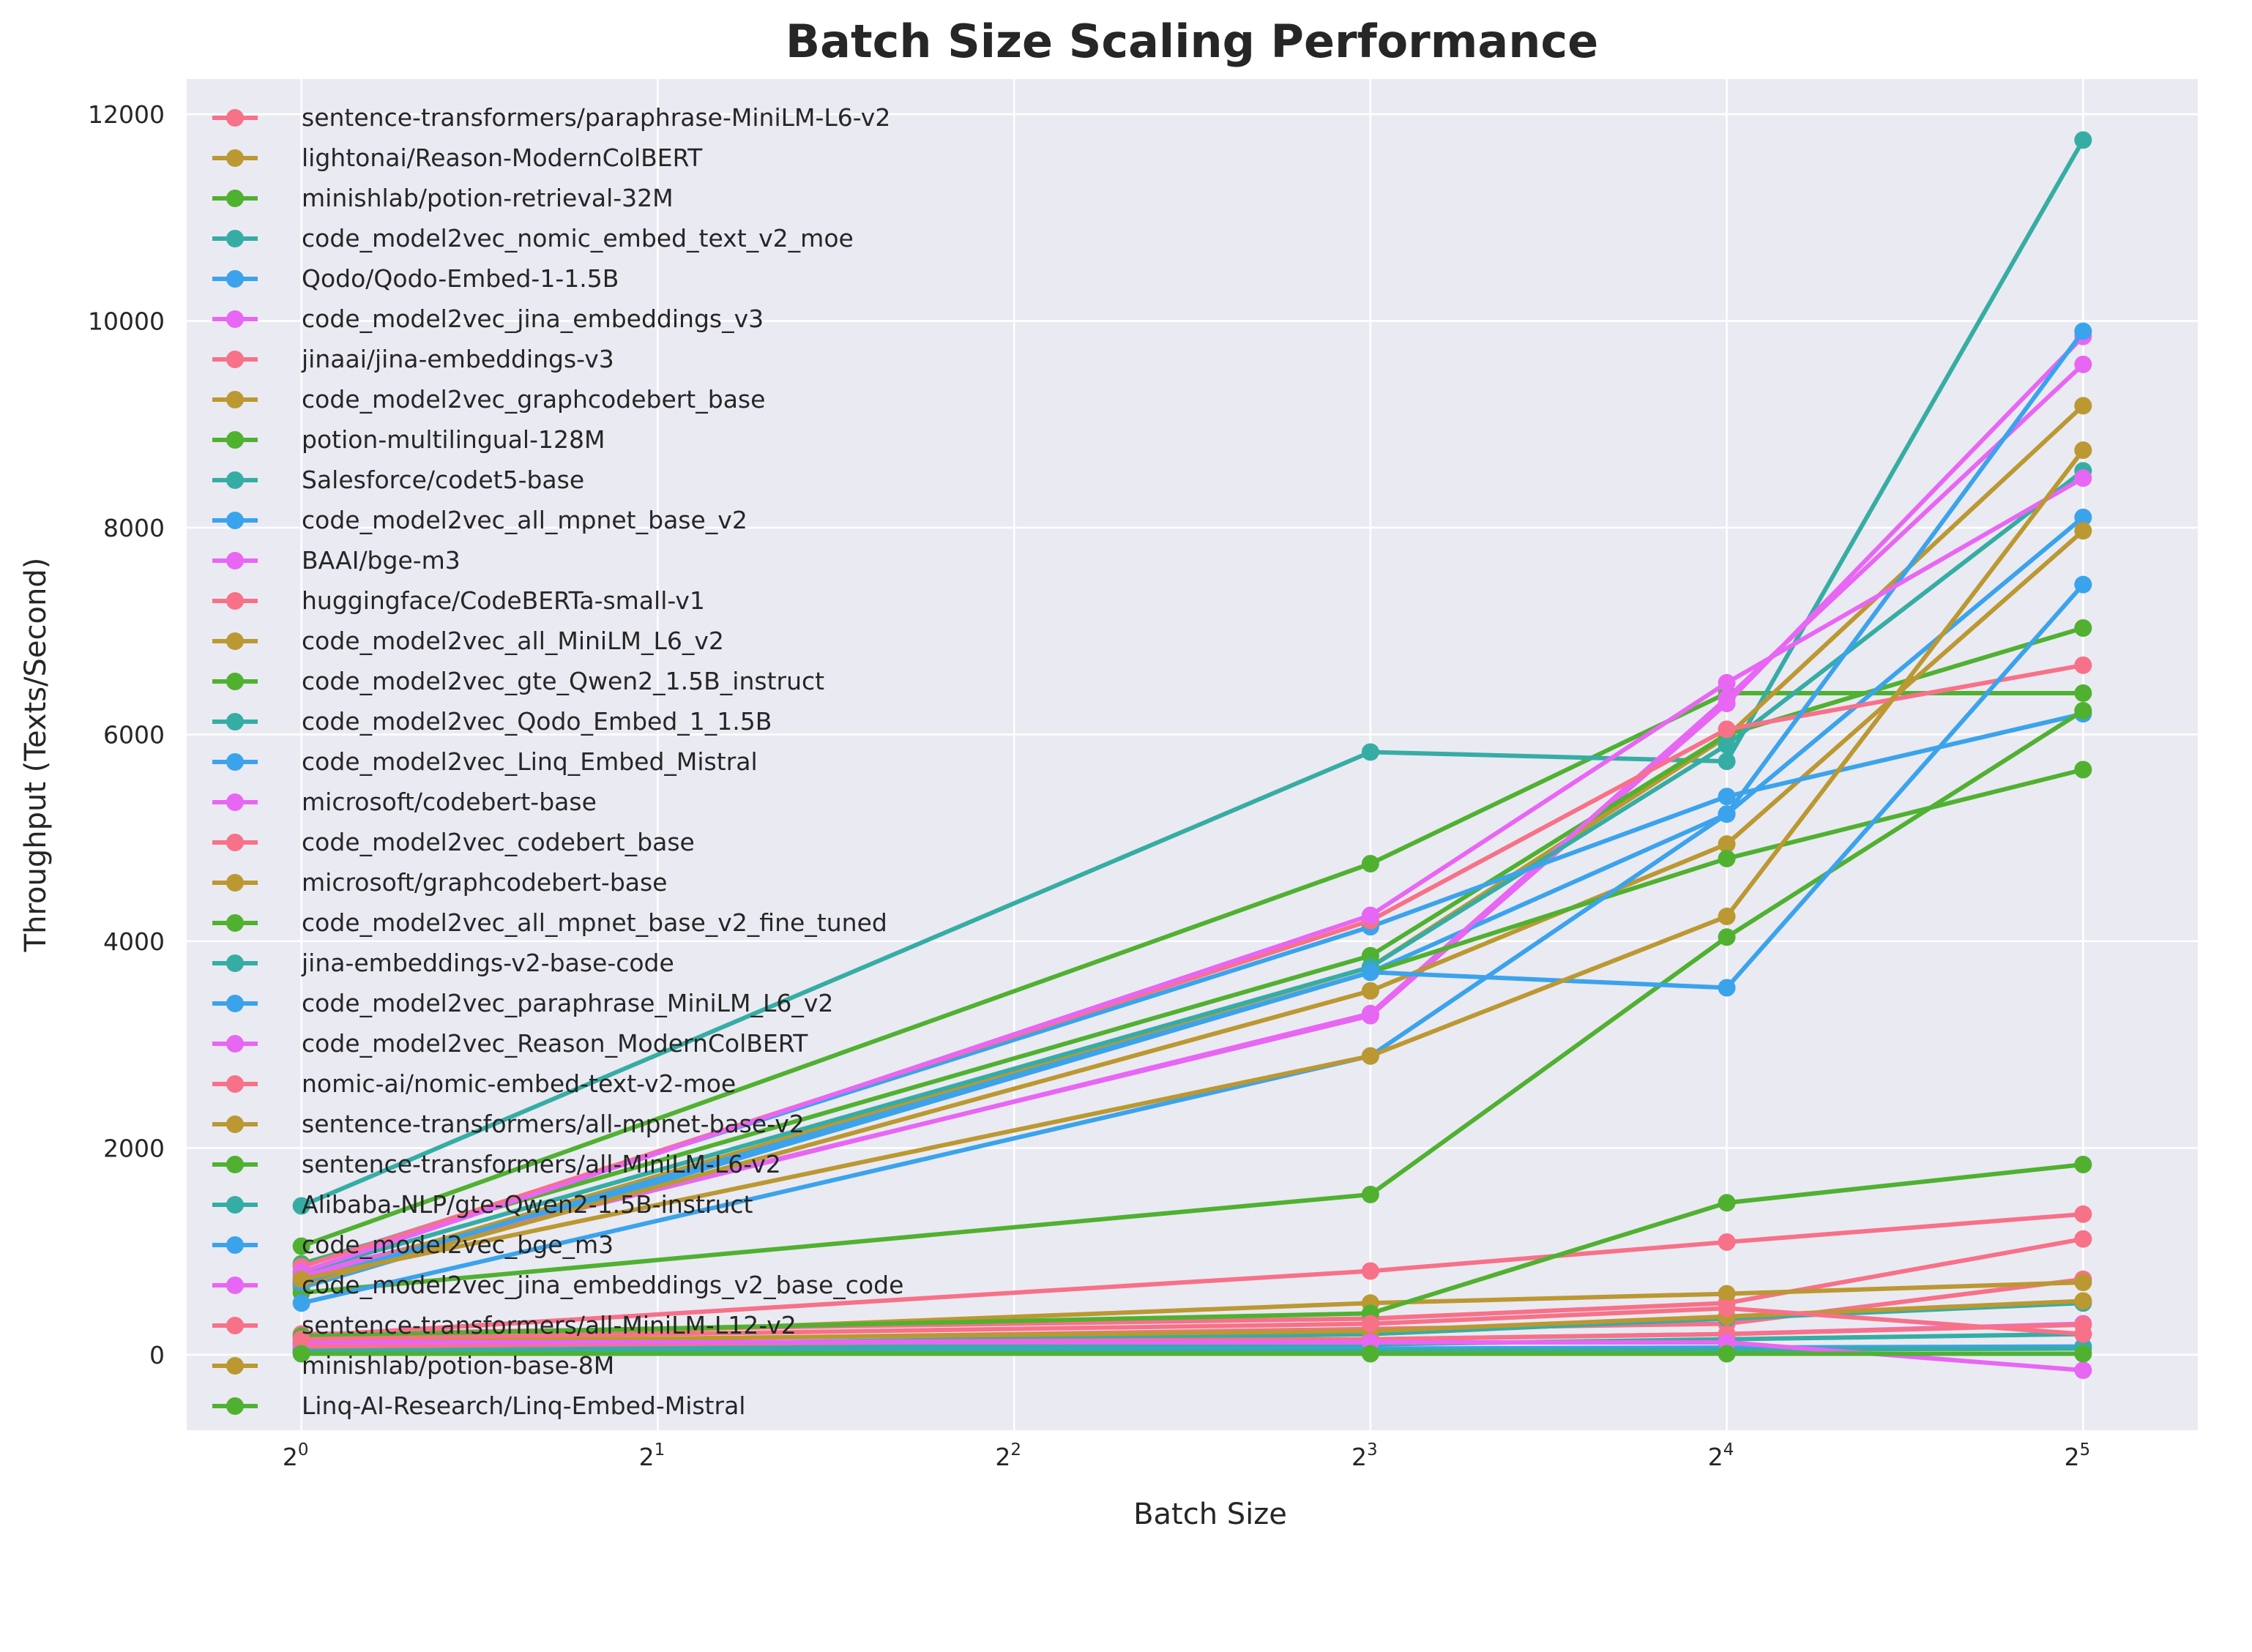 This screenshot has height=1652, width=2252. What do you see at coordinates (541, 1164) in the screenshot?
I see `legend-label: sentence-transformers/all-MiniLM-L6-v2` at bounding box center [541, 1164].